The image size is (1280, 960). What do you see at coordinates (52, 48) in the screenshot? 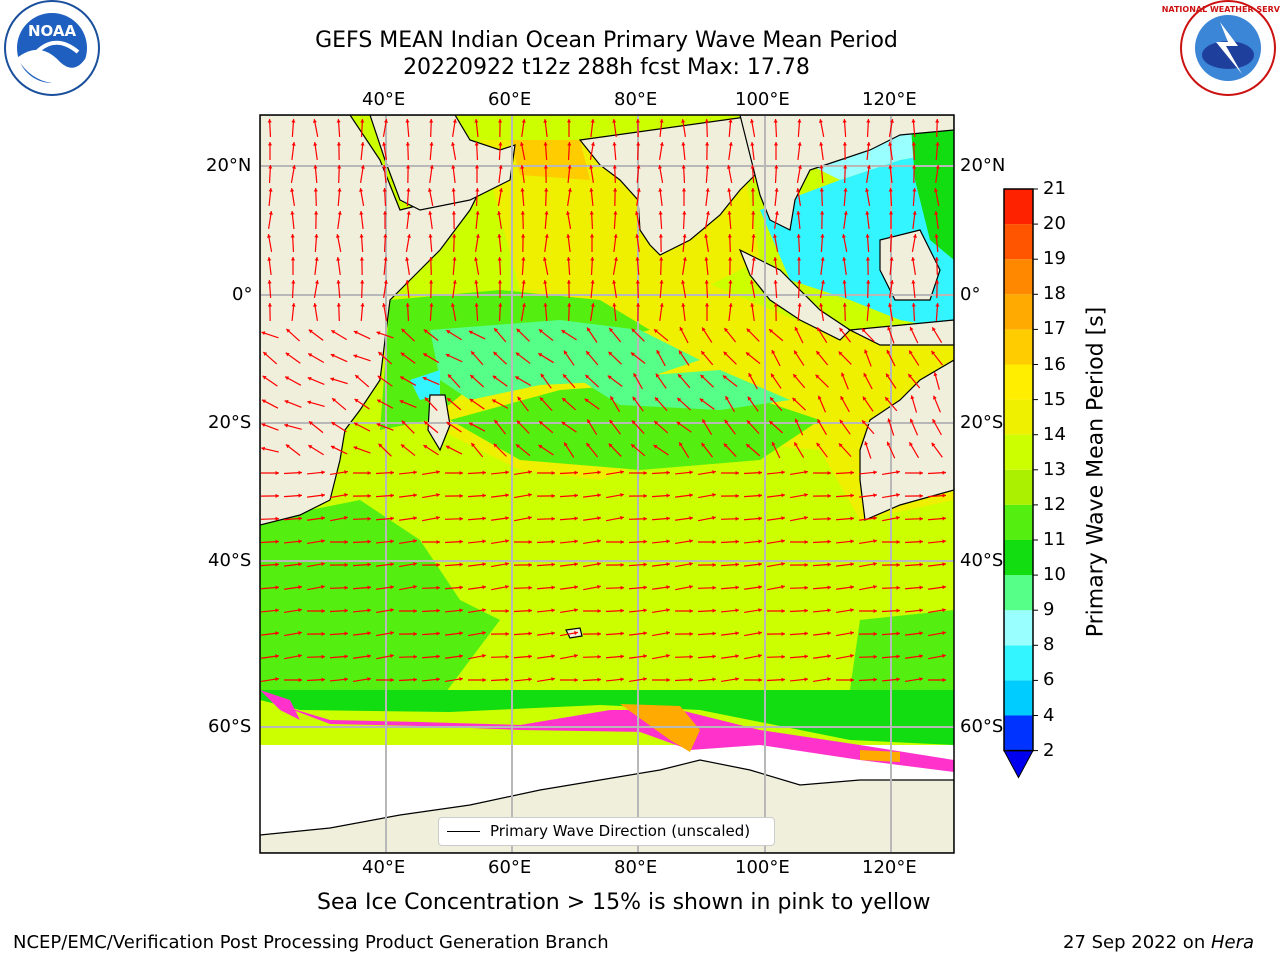
I see `noaa-logo-icon: NOAA` at bounding box center [52, 48].